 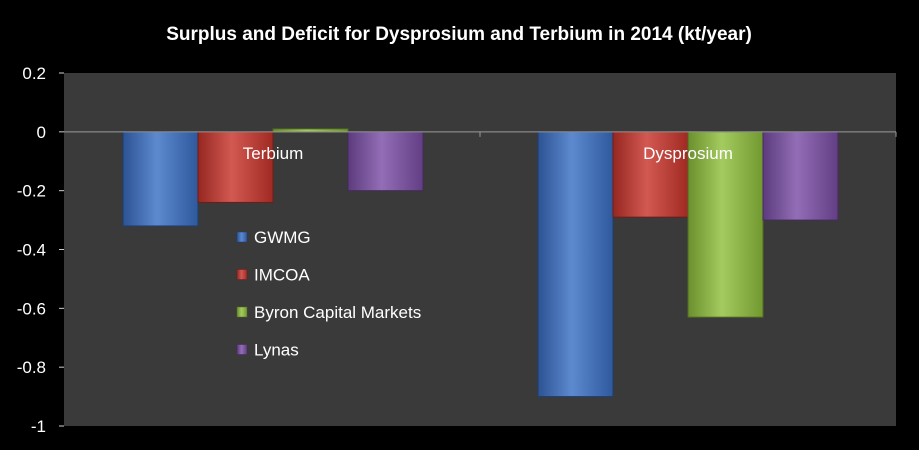 I want to click on legend-label-lynas: Lynas, so click(x=276, y=350).